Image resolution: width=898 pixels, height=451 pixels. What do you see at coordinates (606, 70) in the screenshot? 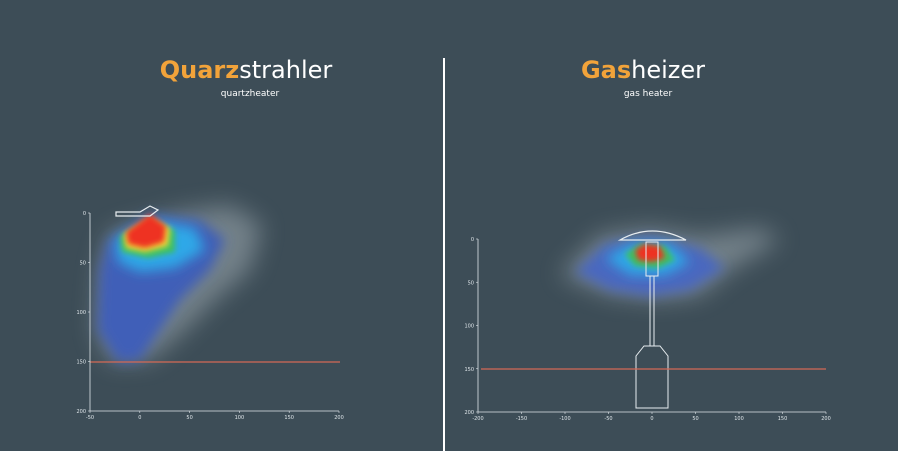
I see `title-accent: Gas` at bounding box center [606, 70].